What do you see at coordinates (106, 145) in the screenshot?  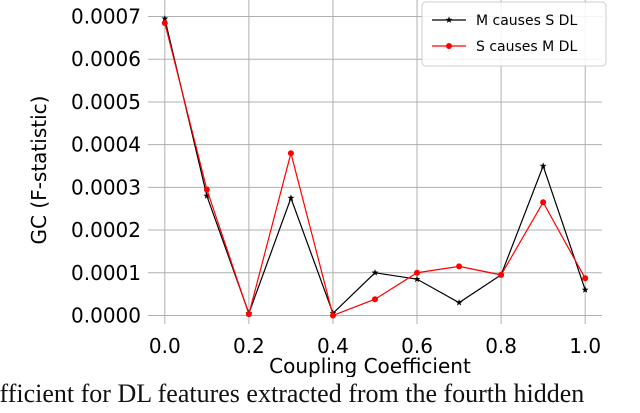 I see `y-tick-label: 0.0004` at bounding box center [106, 145].